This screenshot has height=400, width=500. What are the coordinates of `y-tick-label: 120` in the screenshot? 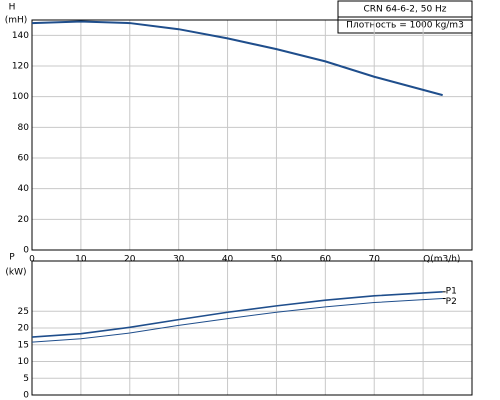 It's located at (20, 67).